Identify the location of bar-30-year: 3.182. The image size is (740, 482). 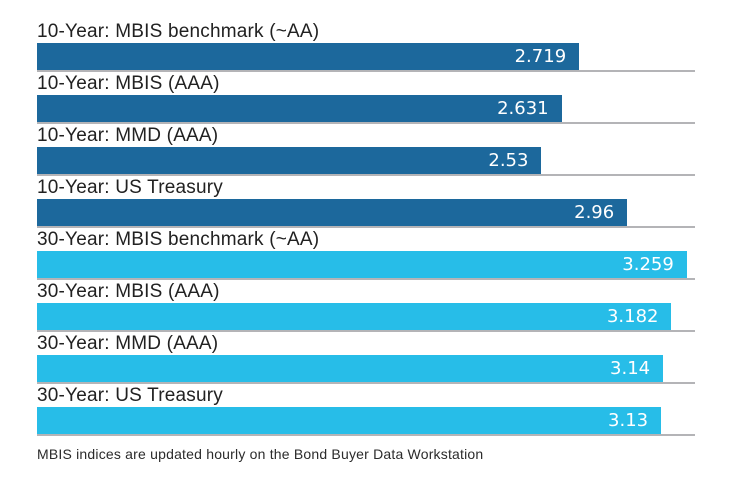
(354, 316).